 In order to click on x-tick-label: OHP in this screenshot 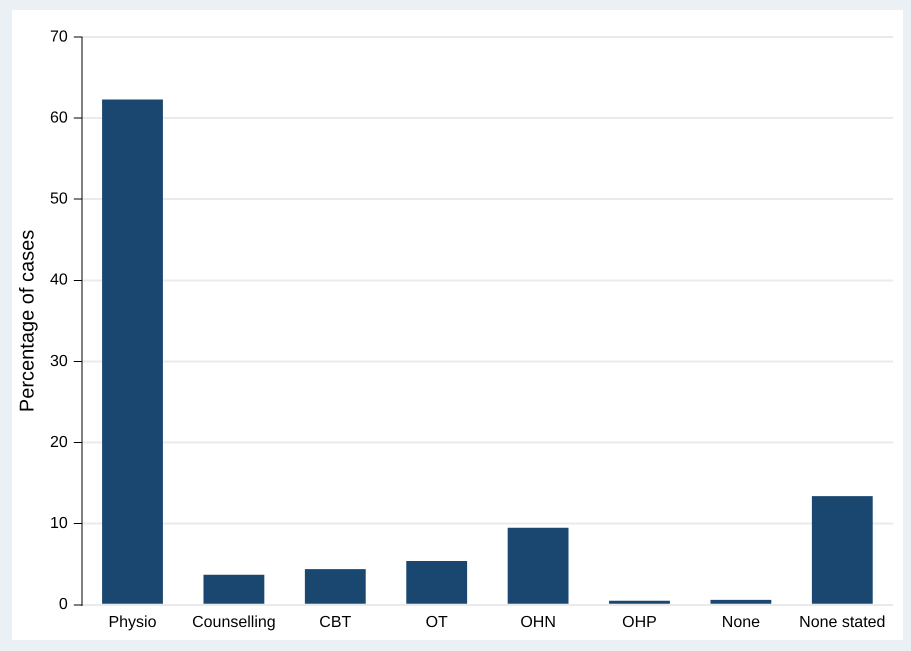, I will do `click(639, 622)`.